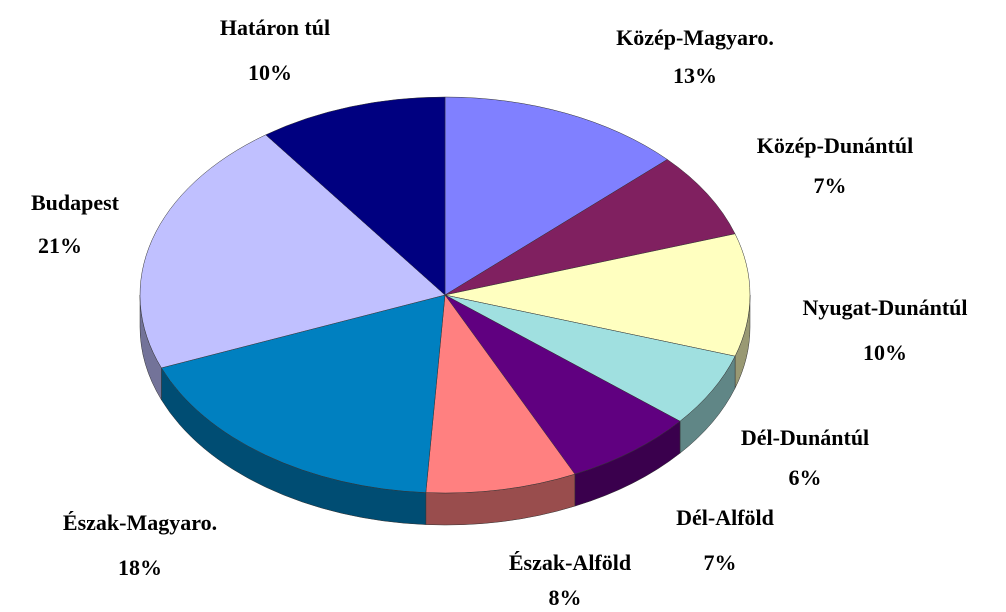 The image size is (1006, 612). I want to click on slice-label: Budapest, so click(75, 202).